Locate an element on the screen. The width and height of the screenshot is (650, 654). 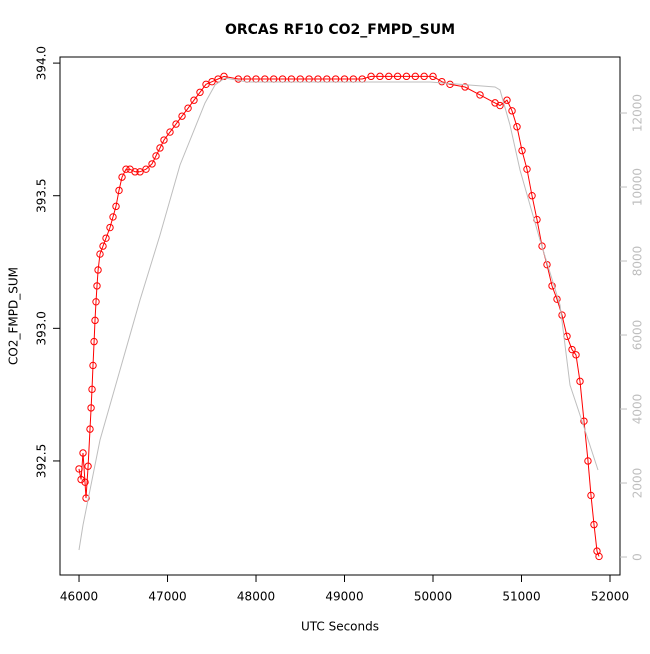
y2-tick-label: 10000 is located at coordinates (638, 187).